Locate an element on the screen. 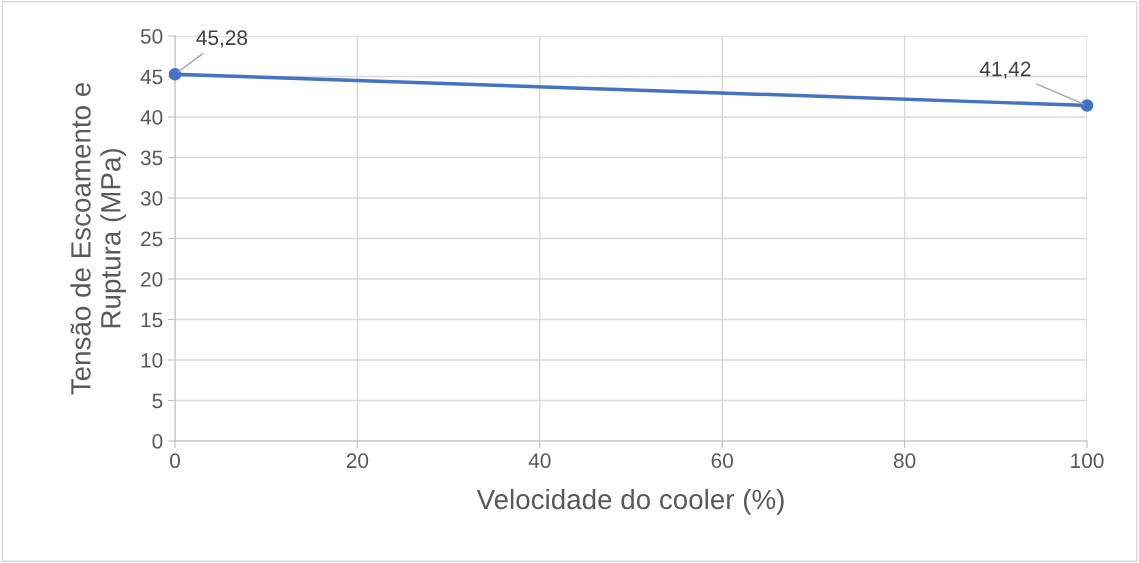  x-tick-label: 60 is located at coordinates (722, 461).